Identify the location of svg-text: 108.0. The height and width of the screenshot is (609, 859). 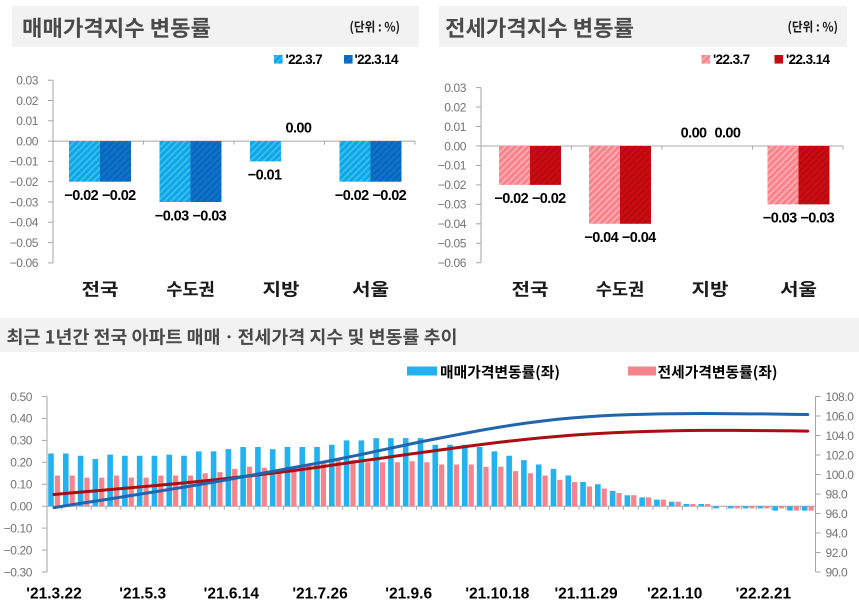
(840, 397).